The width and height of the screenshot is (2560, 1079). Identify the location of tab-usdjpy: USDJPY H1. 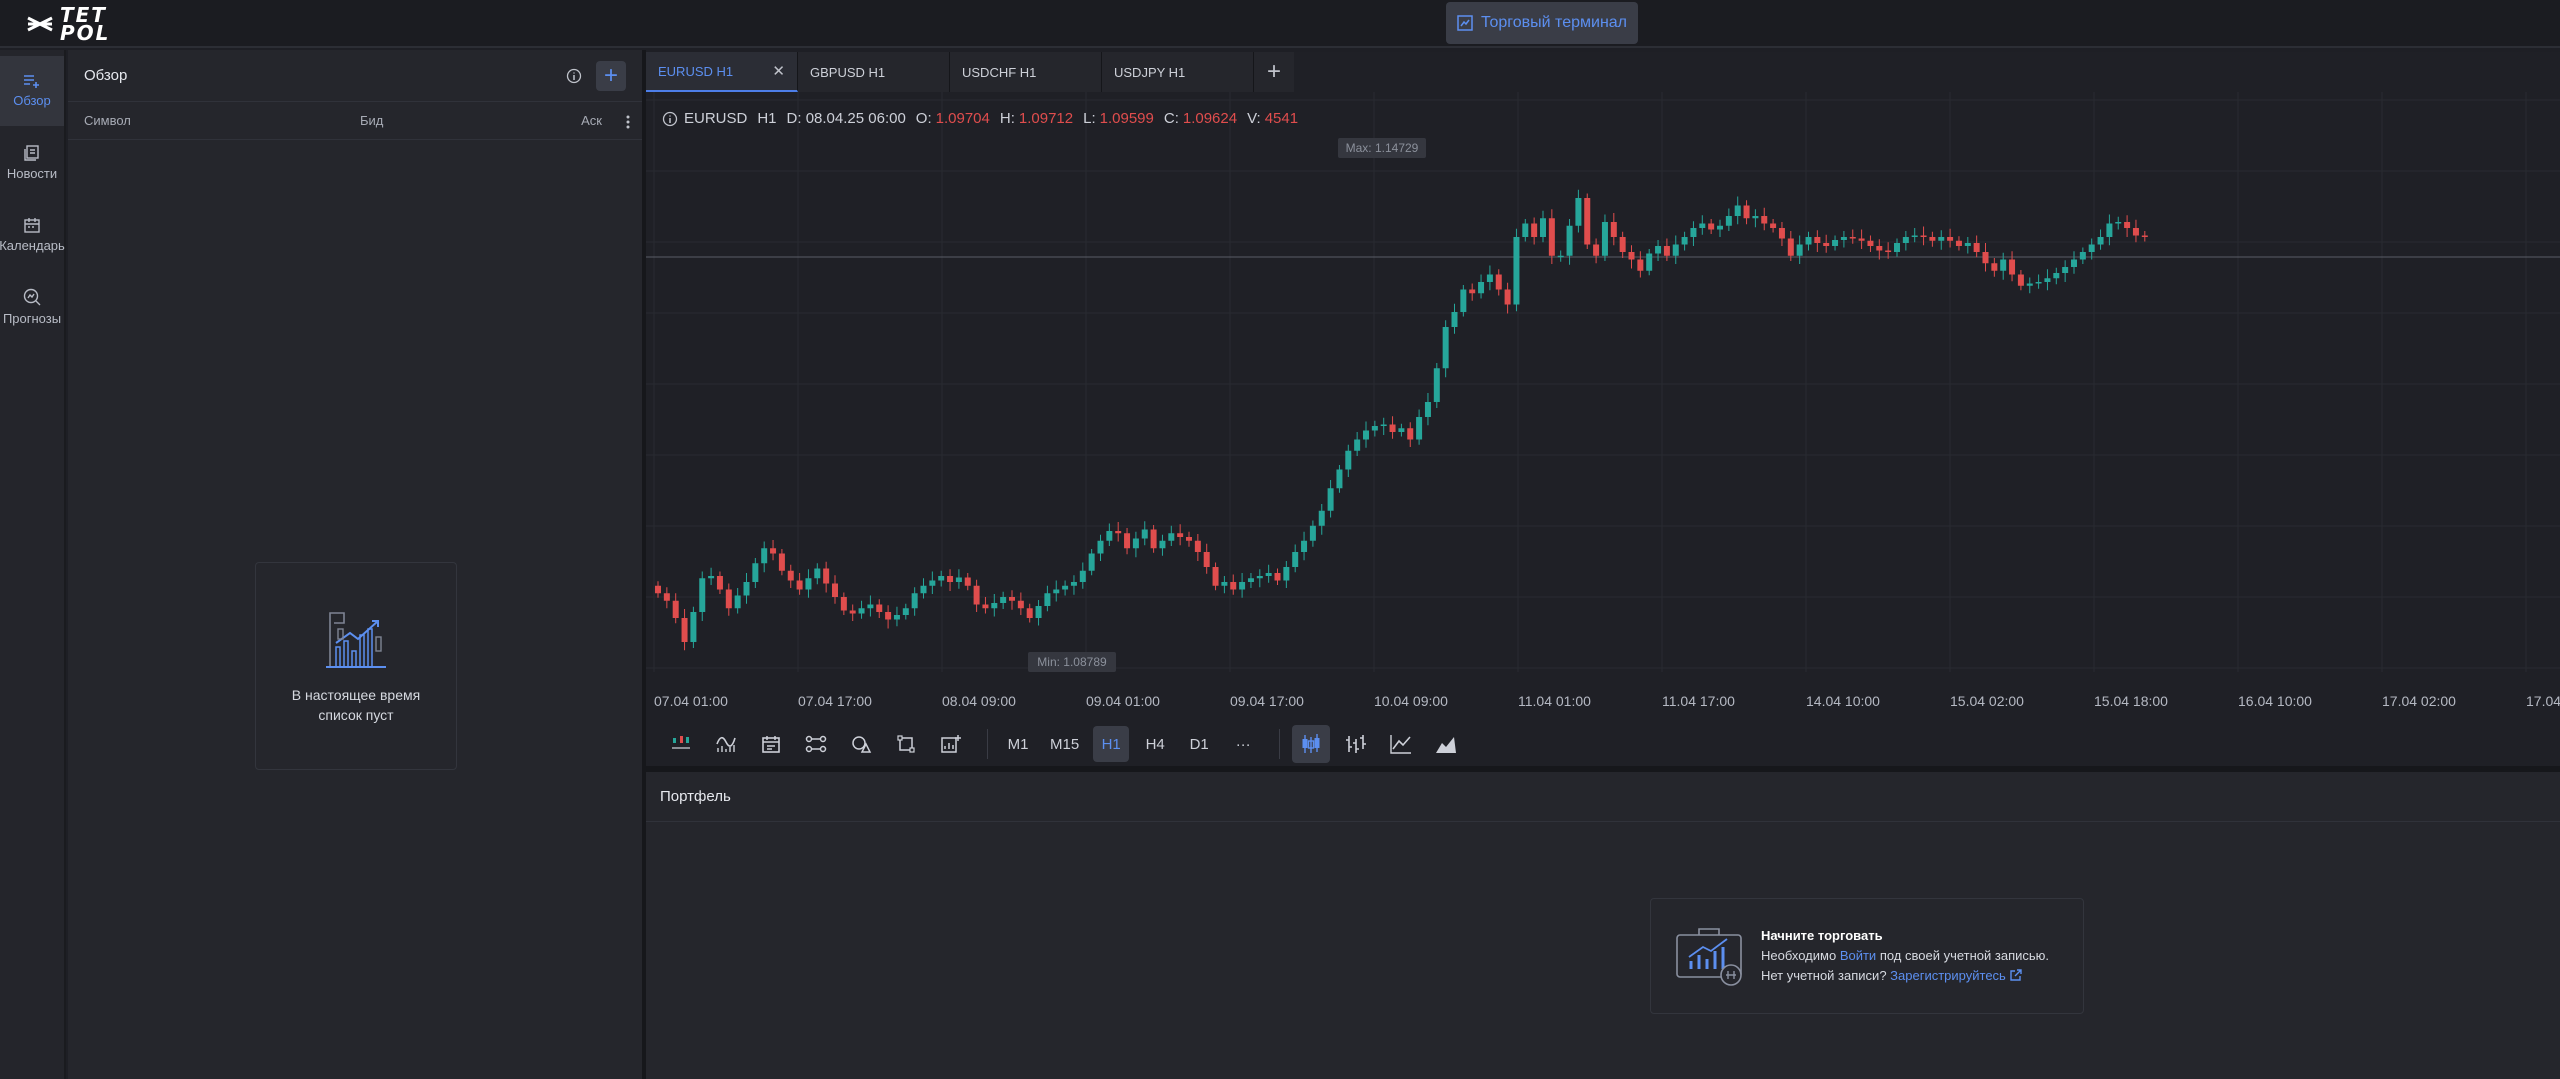
(1178, 72).